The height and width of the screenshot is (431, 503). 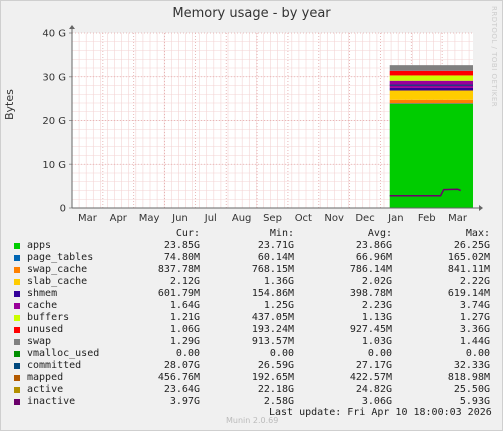 I want to click on x-tick-label: Sep, so click(x=272, y=218).